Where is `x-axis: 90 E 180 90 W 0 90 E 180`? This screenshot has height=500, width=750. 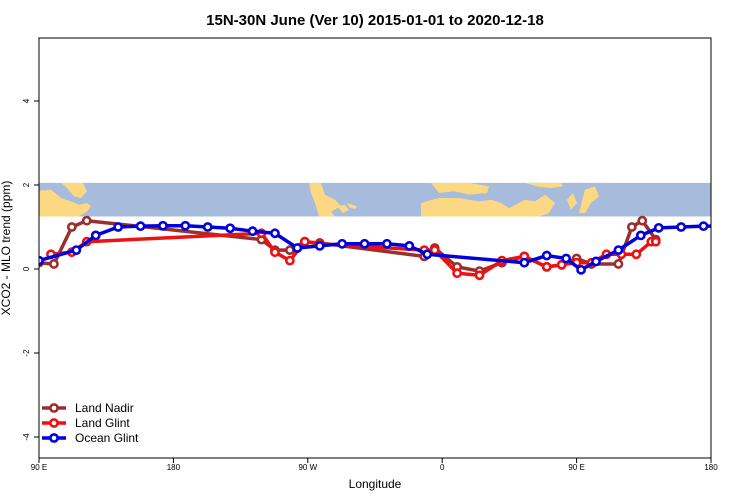 x-axis: 90 E 180 90 W 0 90 E 180 is located at coordinates (374, 465).